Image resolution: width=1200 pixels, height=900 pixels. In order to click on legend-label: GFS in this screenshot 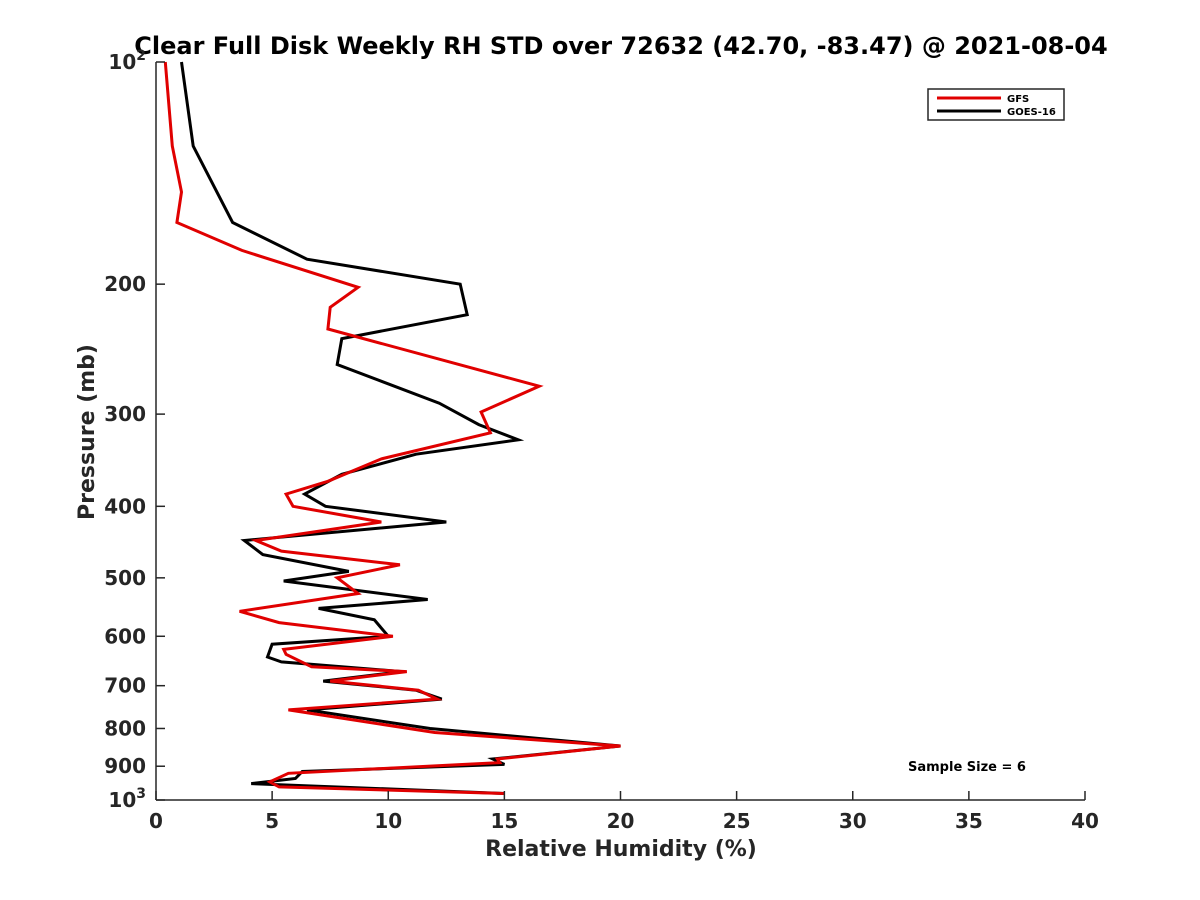, I will do `click(1018, 99)`.